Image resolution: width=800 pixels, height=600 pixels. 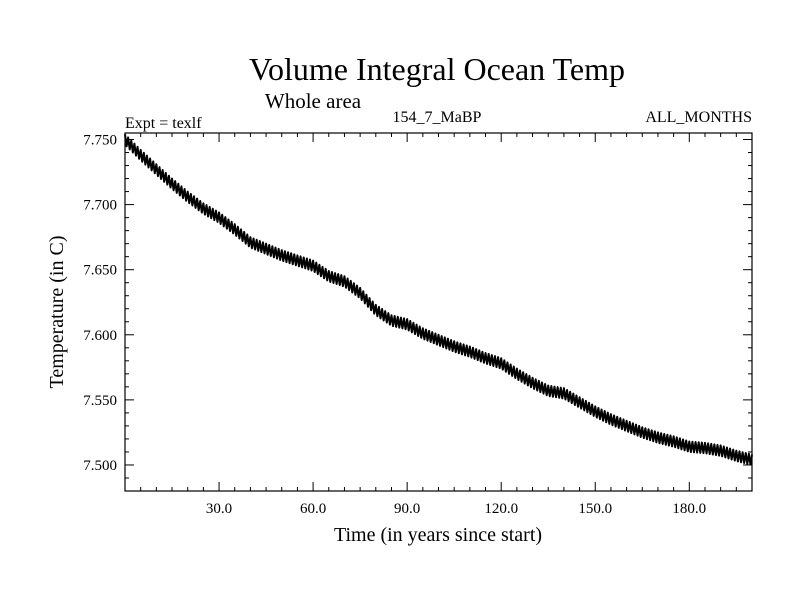 What do you see at coordinates (313, 509) in the screenshot?
I see `x-tick-label: 60.0` at bounding box center [313, 509].